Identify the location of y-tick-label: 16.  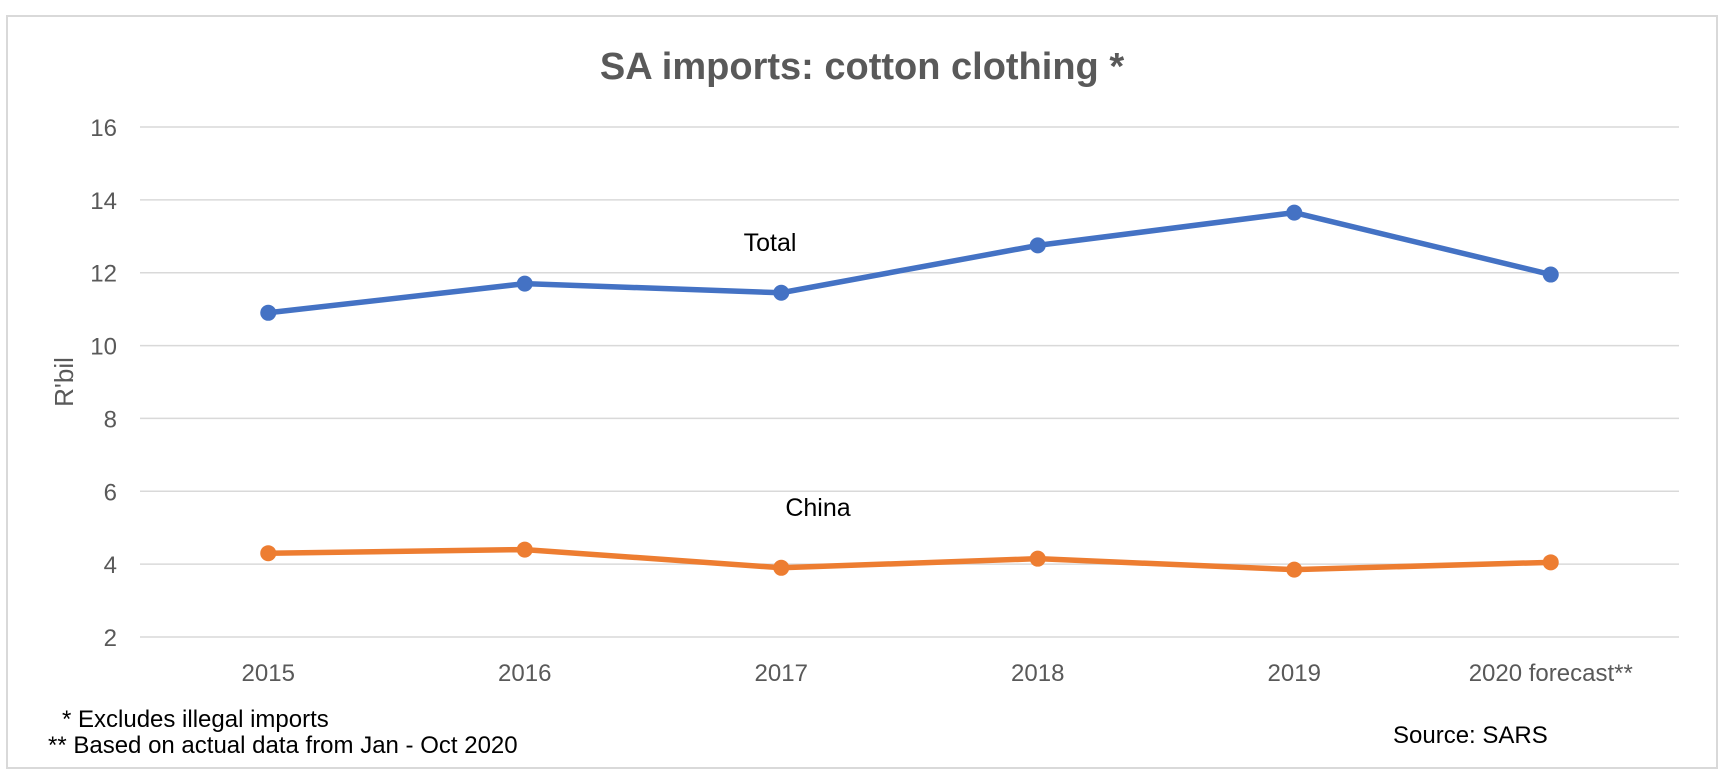
(103, 128).